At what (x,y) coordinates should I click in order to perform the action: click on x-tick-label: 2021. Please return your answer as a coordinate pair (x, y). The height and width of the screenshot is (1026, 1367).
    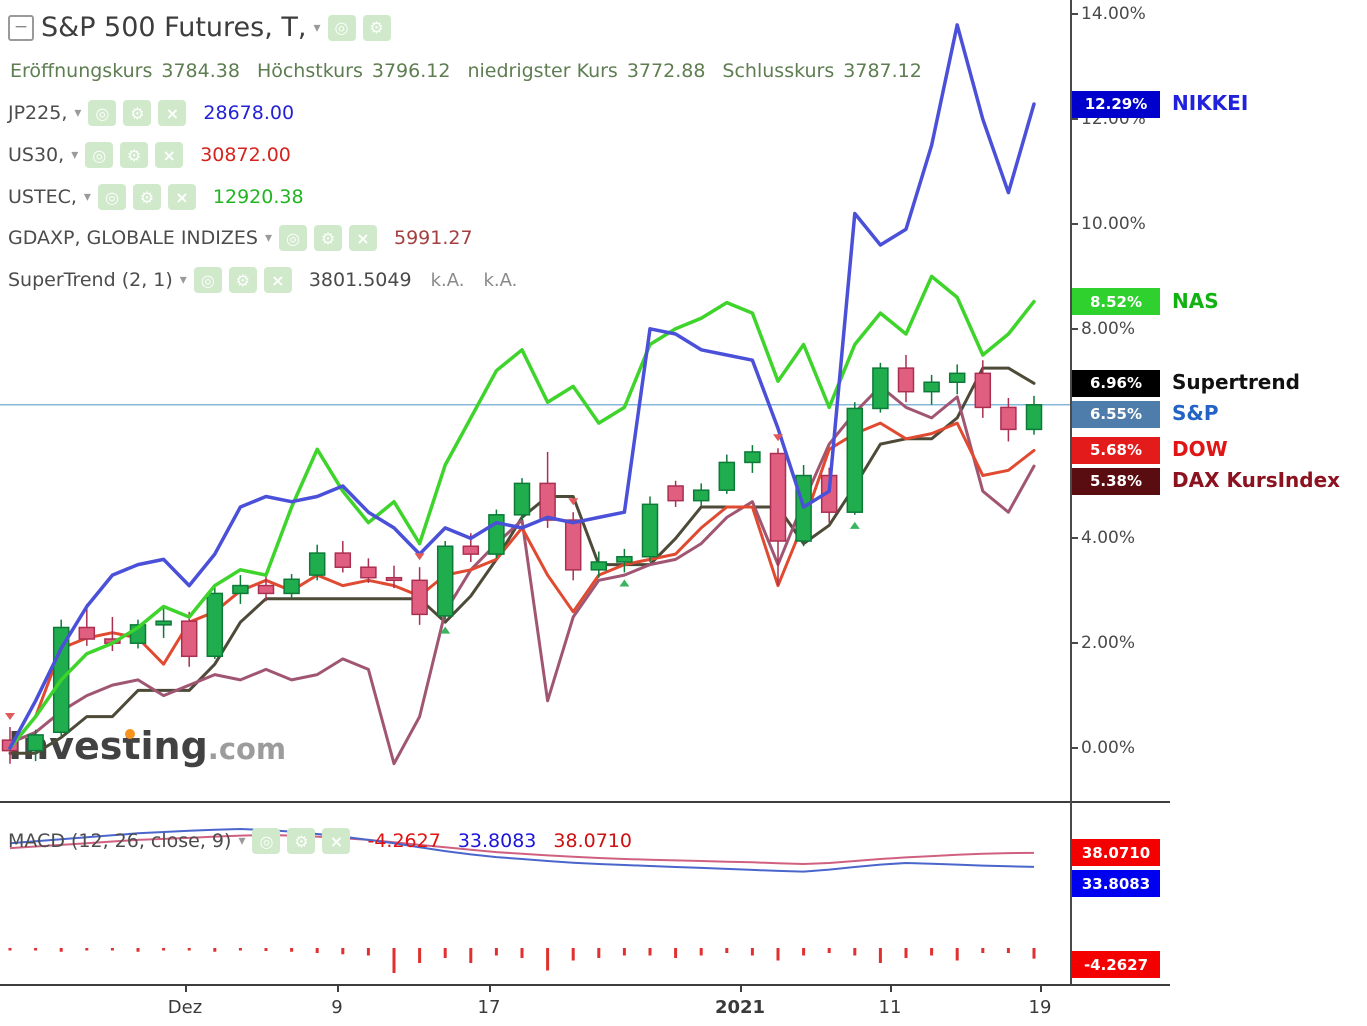
    Looking at the image, I should click on (740, 1007).